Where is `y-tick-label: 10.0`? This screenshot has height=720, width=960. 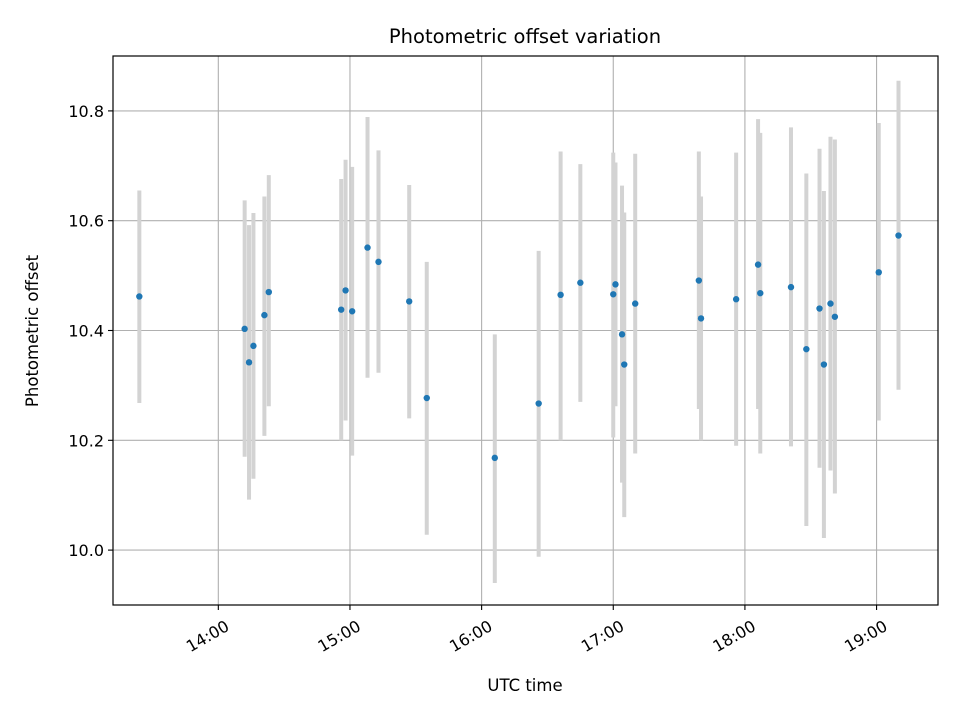 y-tick-label: 10.0 is located at coordinates (86, 550).